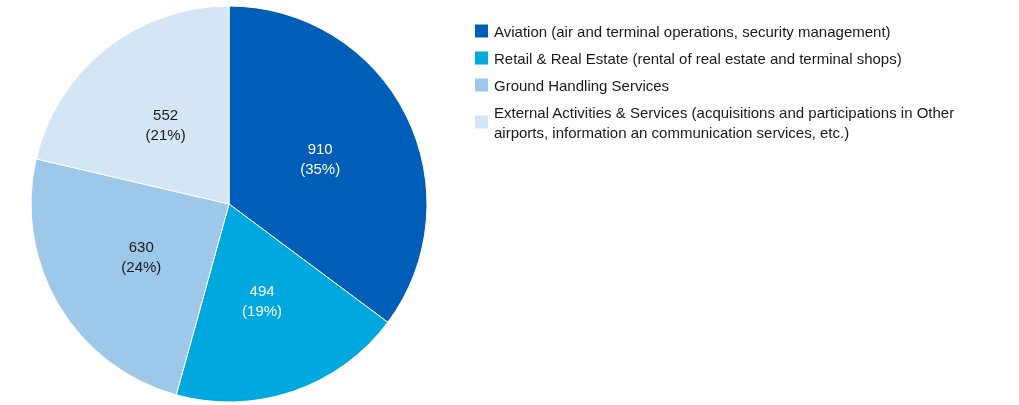  Describe the element at coordinates (582, 85) in the screenshot. I see `legend-label: Ground Handling Services` at that location.